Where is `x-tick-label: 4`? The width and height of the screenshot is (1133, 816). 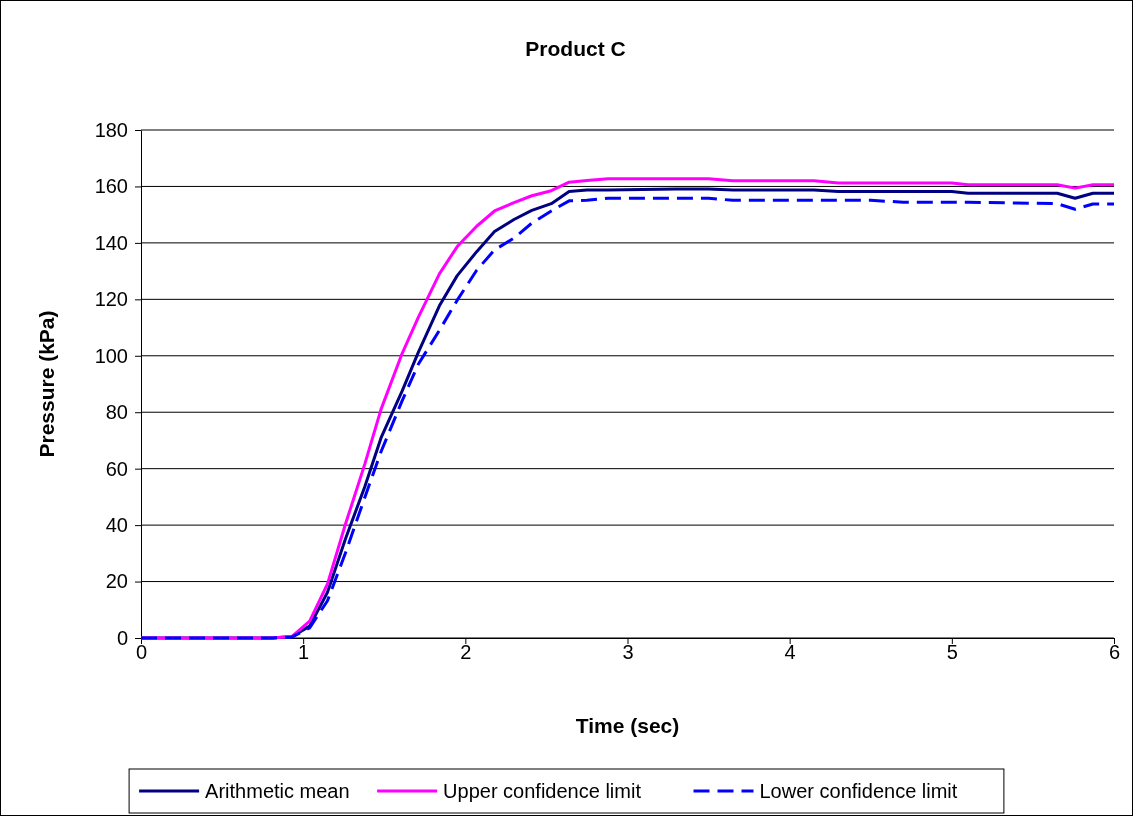
x-tick-label: 4 is located at coordinates (790, 652).